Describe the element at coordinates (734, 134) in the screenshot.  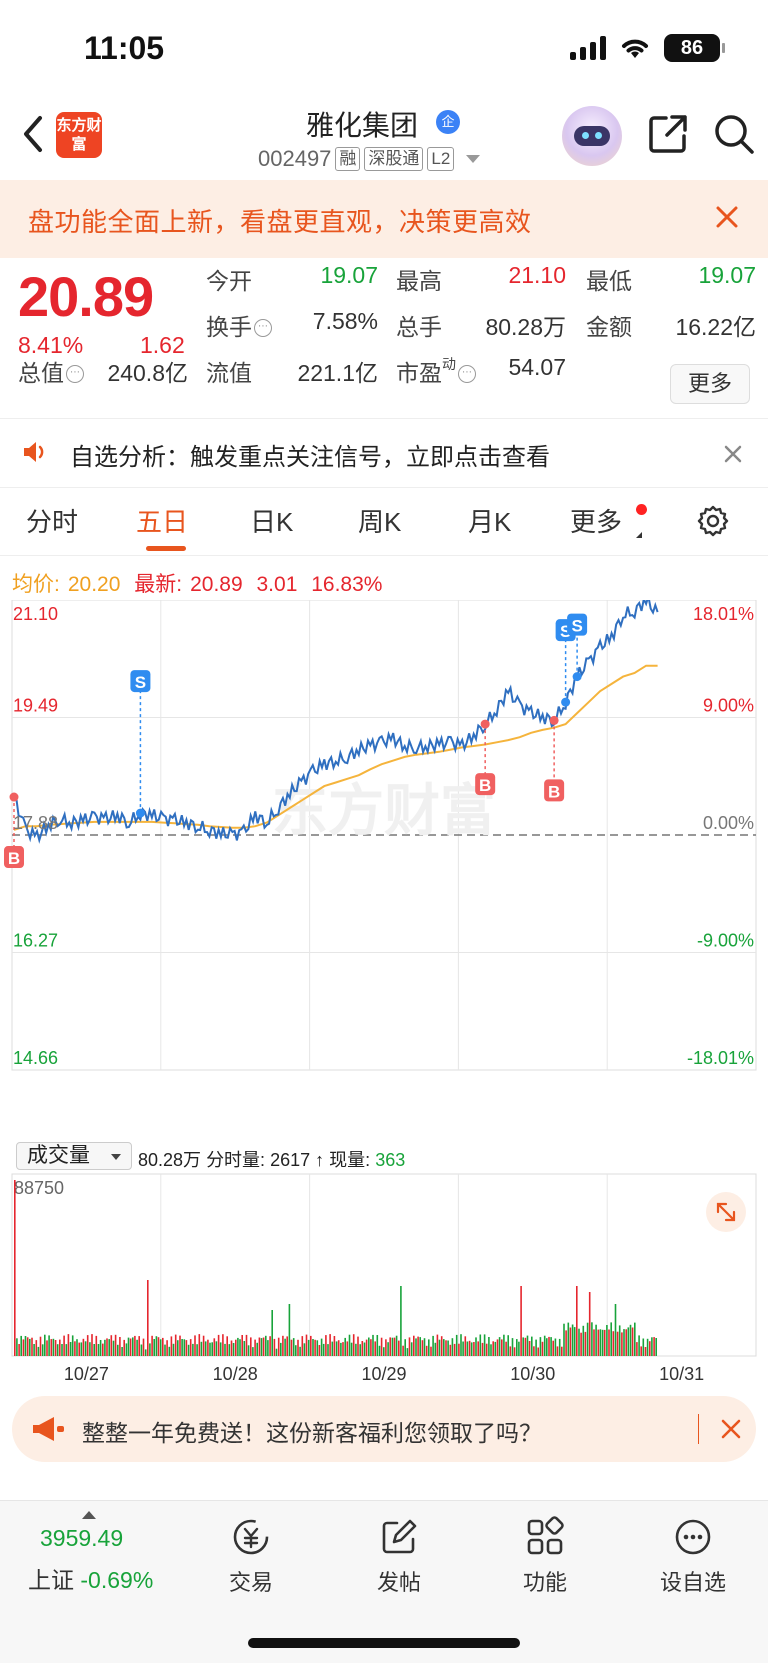
I see `search-icon` at that location.